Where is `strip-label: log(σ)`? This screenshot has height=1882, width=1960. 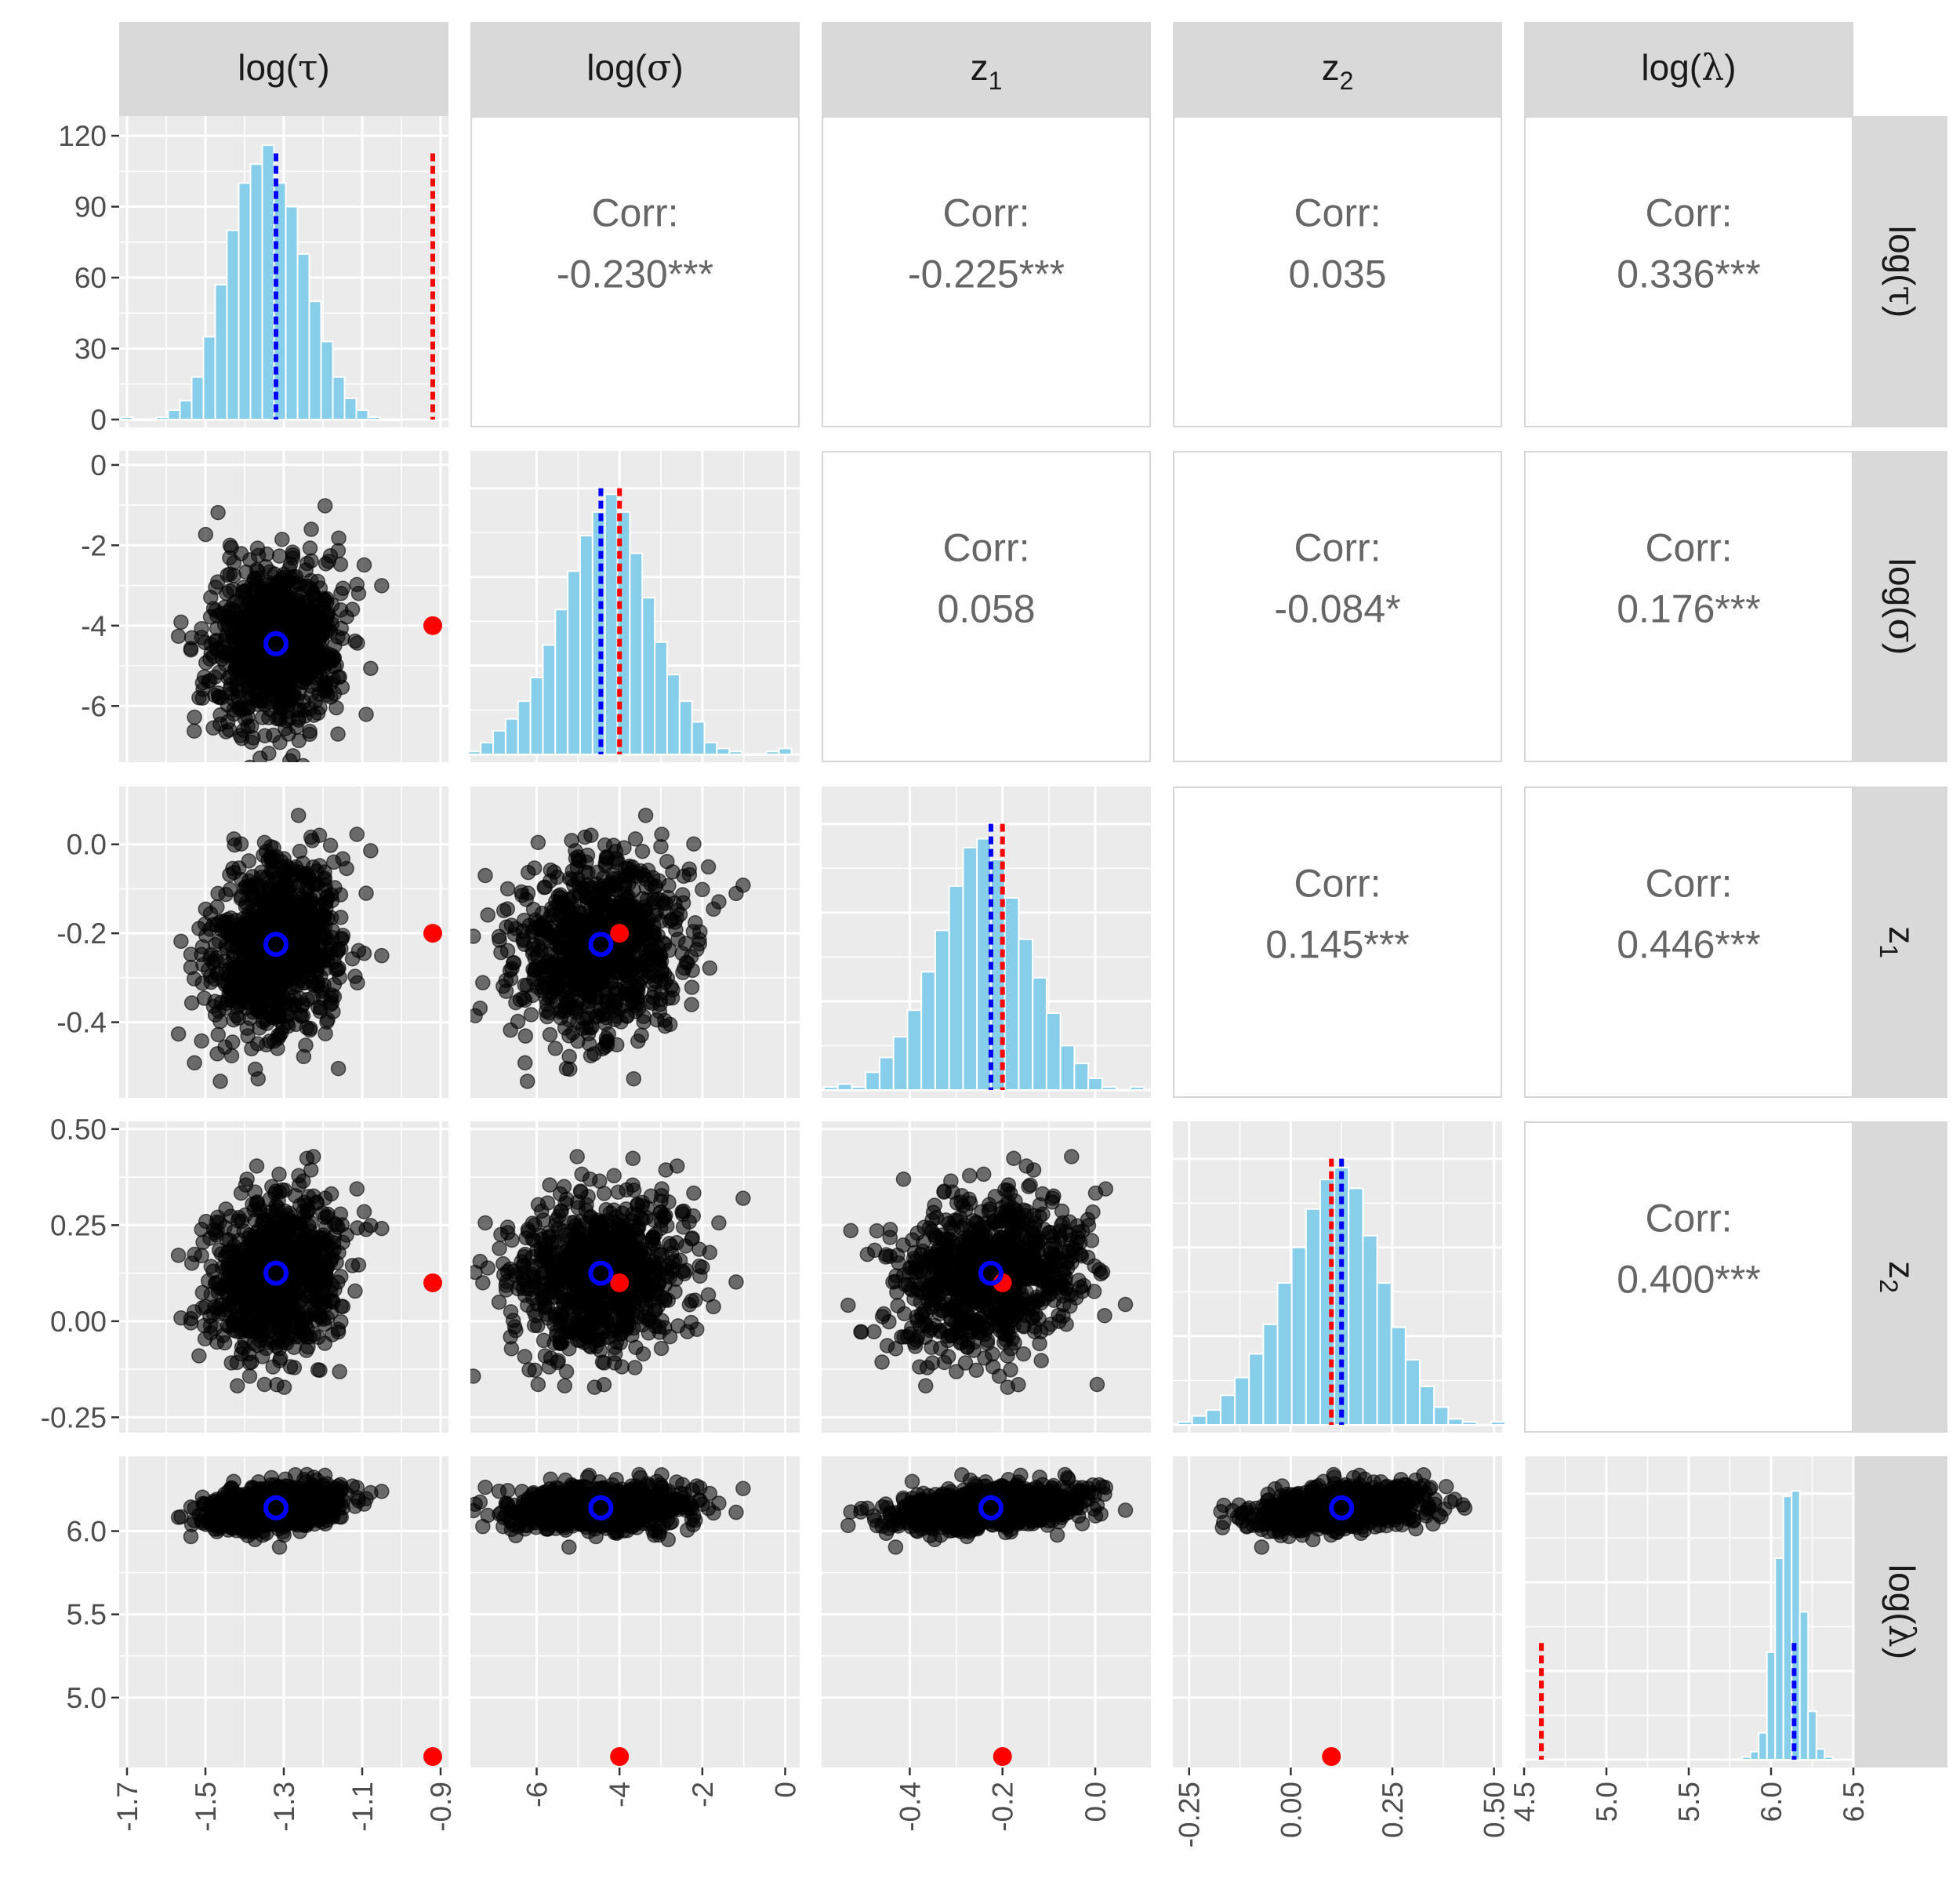 strip-label: log(σ) is located at coordinates (1902, 606).